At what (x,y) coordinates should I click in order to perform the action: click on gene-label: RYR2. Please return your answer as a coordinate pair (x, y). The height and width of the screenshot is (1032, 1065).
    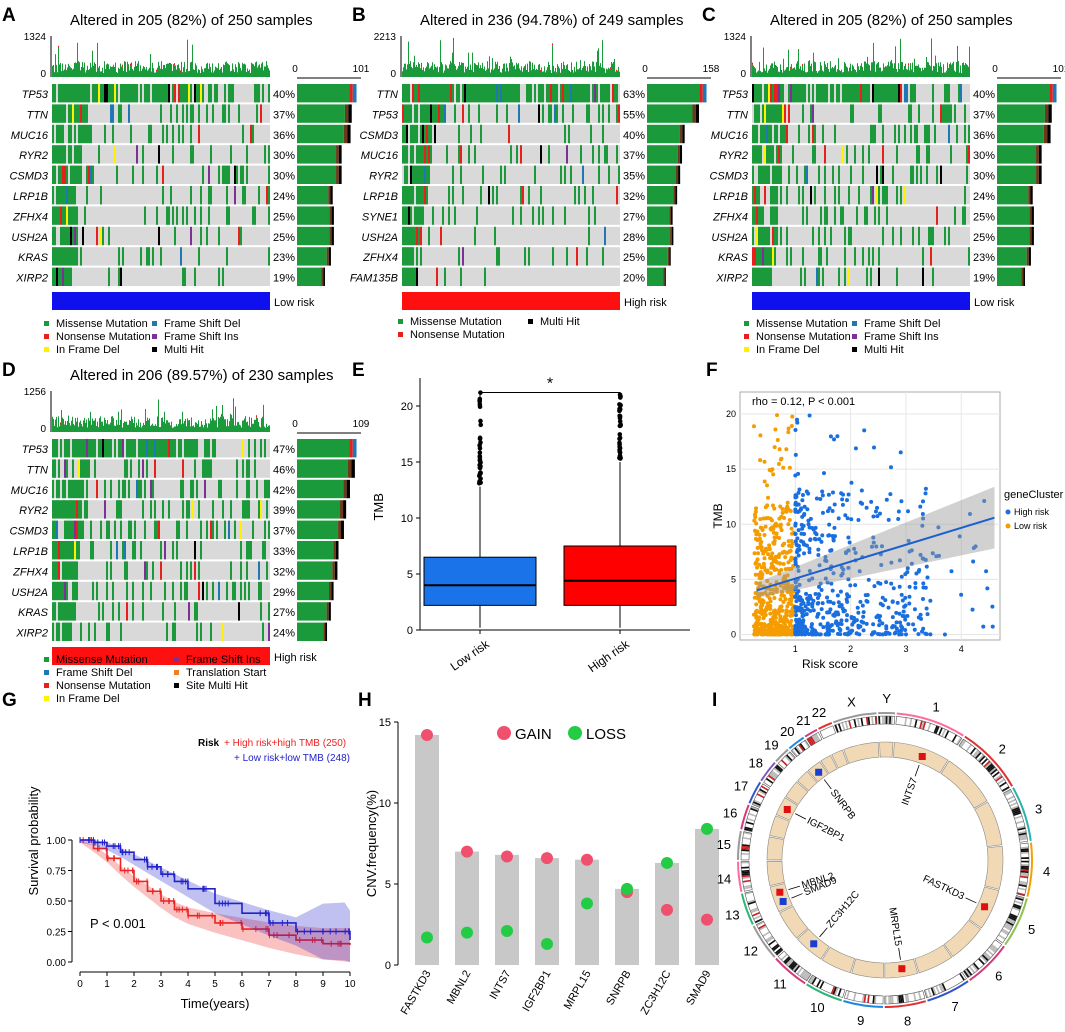
    Looking at the image, I should click on (383, 177).